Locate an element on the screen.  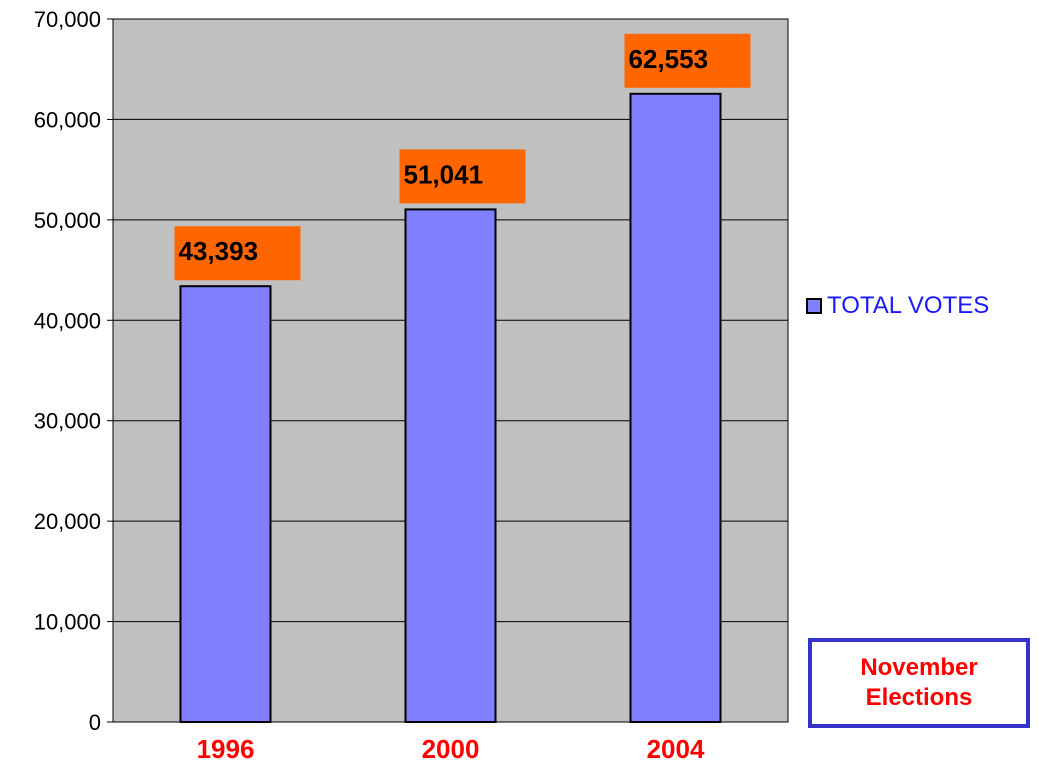
y-tick-label: 70,000 is located at coordinates (67, 19).